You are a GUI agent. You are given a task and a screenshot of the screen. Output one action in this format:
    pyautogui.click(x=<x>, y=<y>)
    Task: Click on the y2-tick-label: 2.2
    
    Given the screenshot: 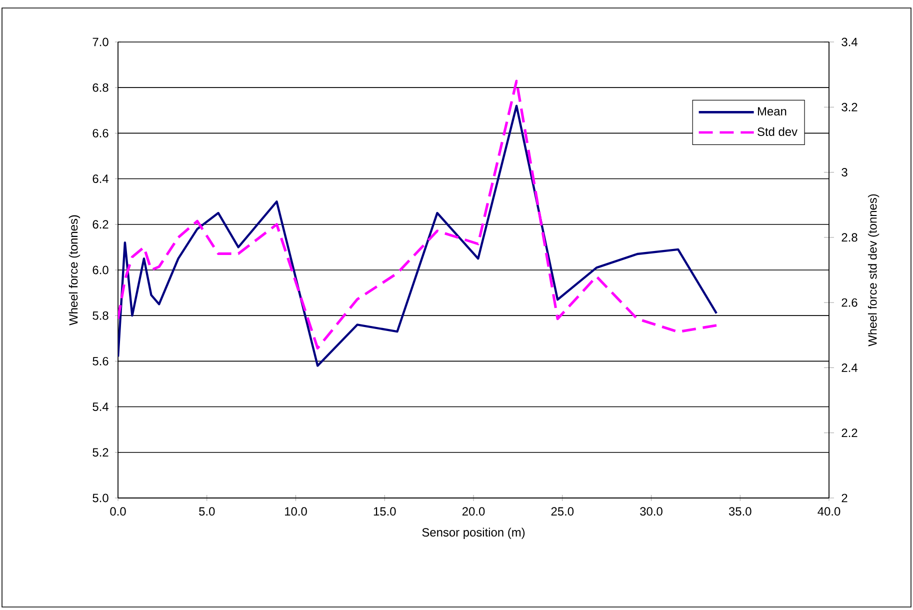 What is the action you would take?
    pyautogui.click(x=850, y=433)
    